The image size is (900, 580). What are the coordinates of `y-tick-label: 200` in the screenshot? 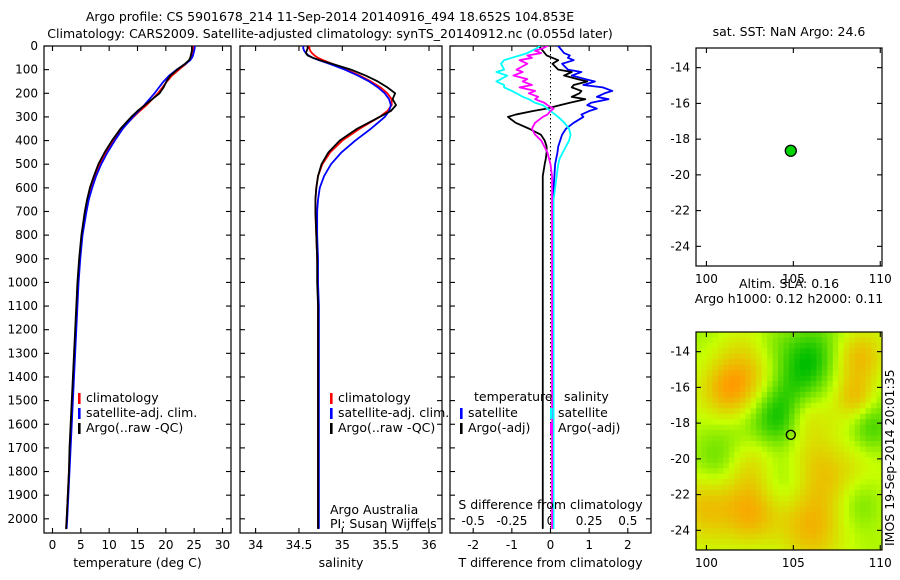 It's located at (26, 93).